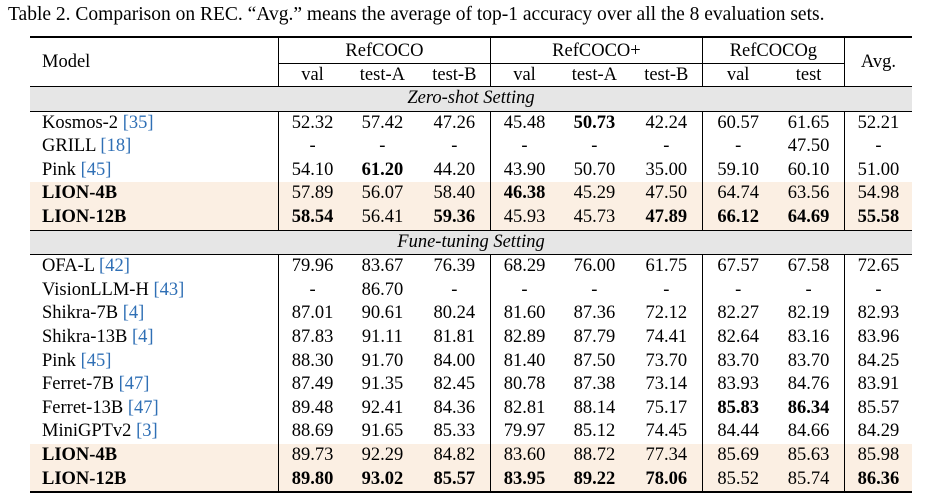 This screenshot has height=503, width=940. Describe the element at coordinates (84, 216) in the screenshot. I see `model-name: LION-12B` at that location.